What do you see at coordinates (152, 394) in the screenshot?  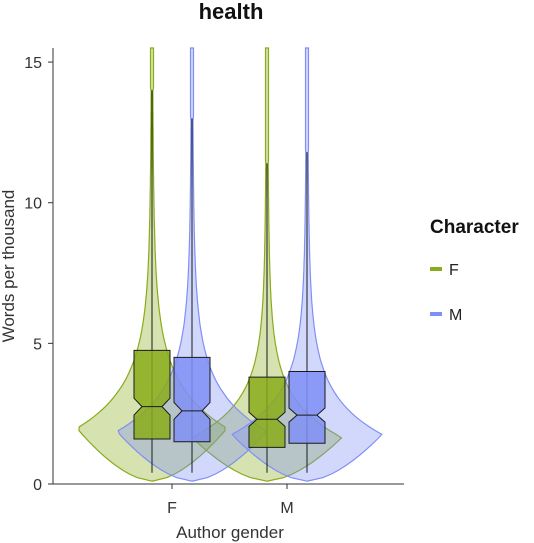 I see `box-f-f` at bounding box center [152, 394].